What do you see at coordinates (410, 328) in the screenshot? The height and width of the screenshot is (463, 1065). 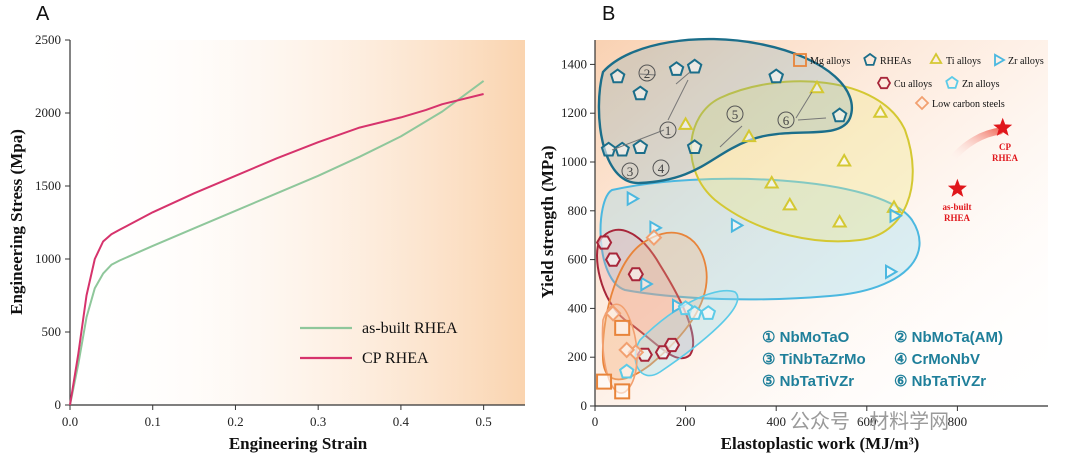 I see `legend-as-built-rhea: as-built RHEA` at bounding box center [410, 328].